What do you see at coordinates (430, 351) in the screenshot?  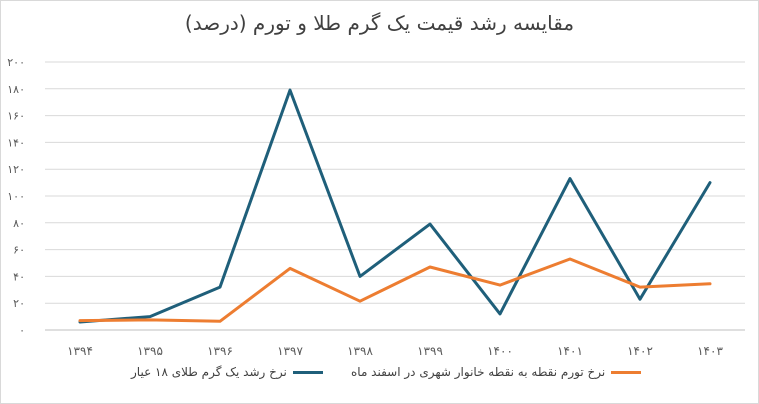 I see `x-tick-label: ۱۳۹۹` at bounding box center [430, 351].